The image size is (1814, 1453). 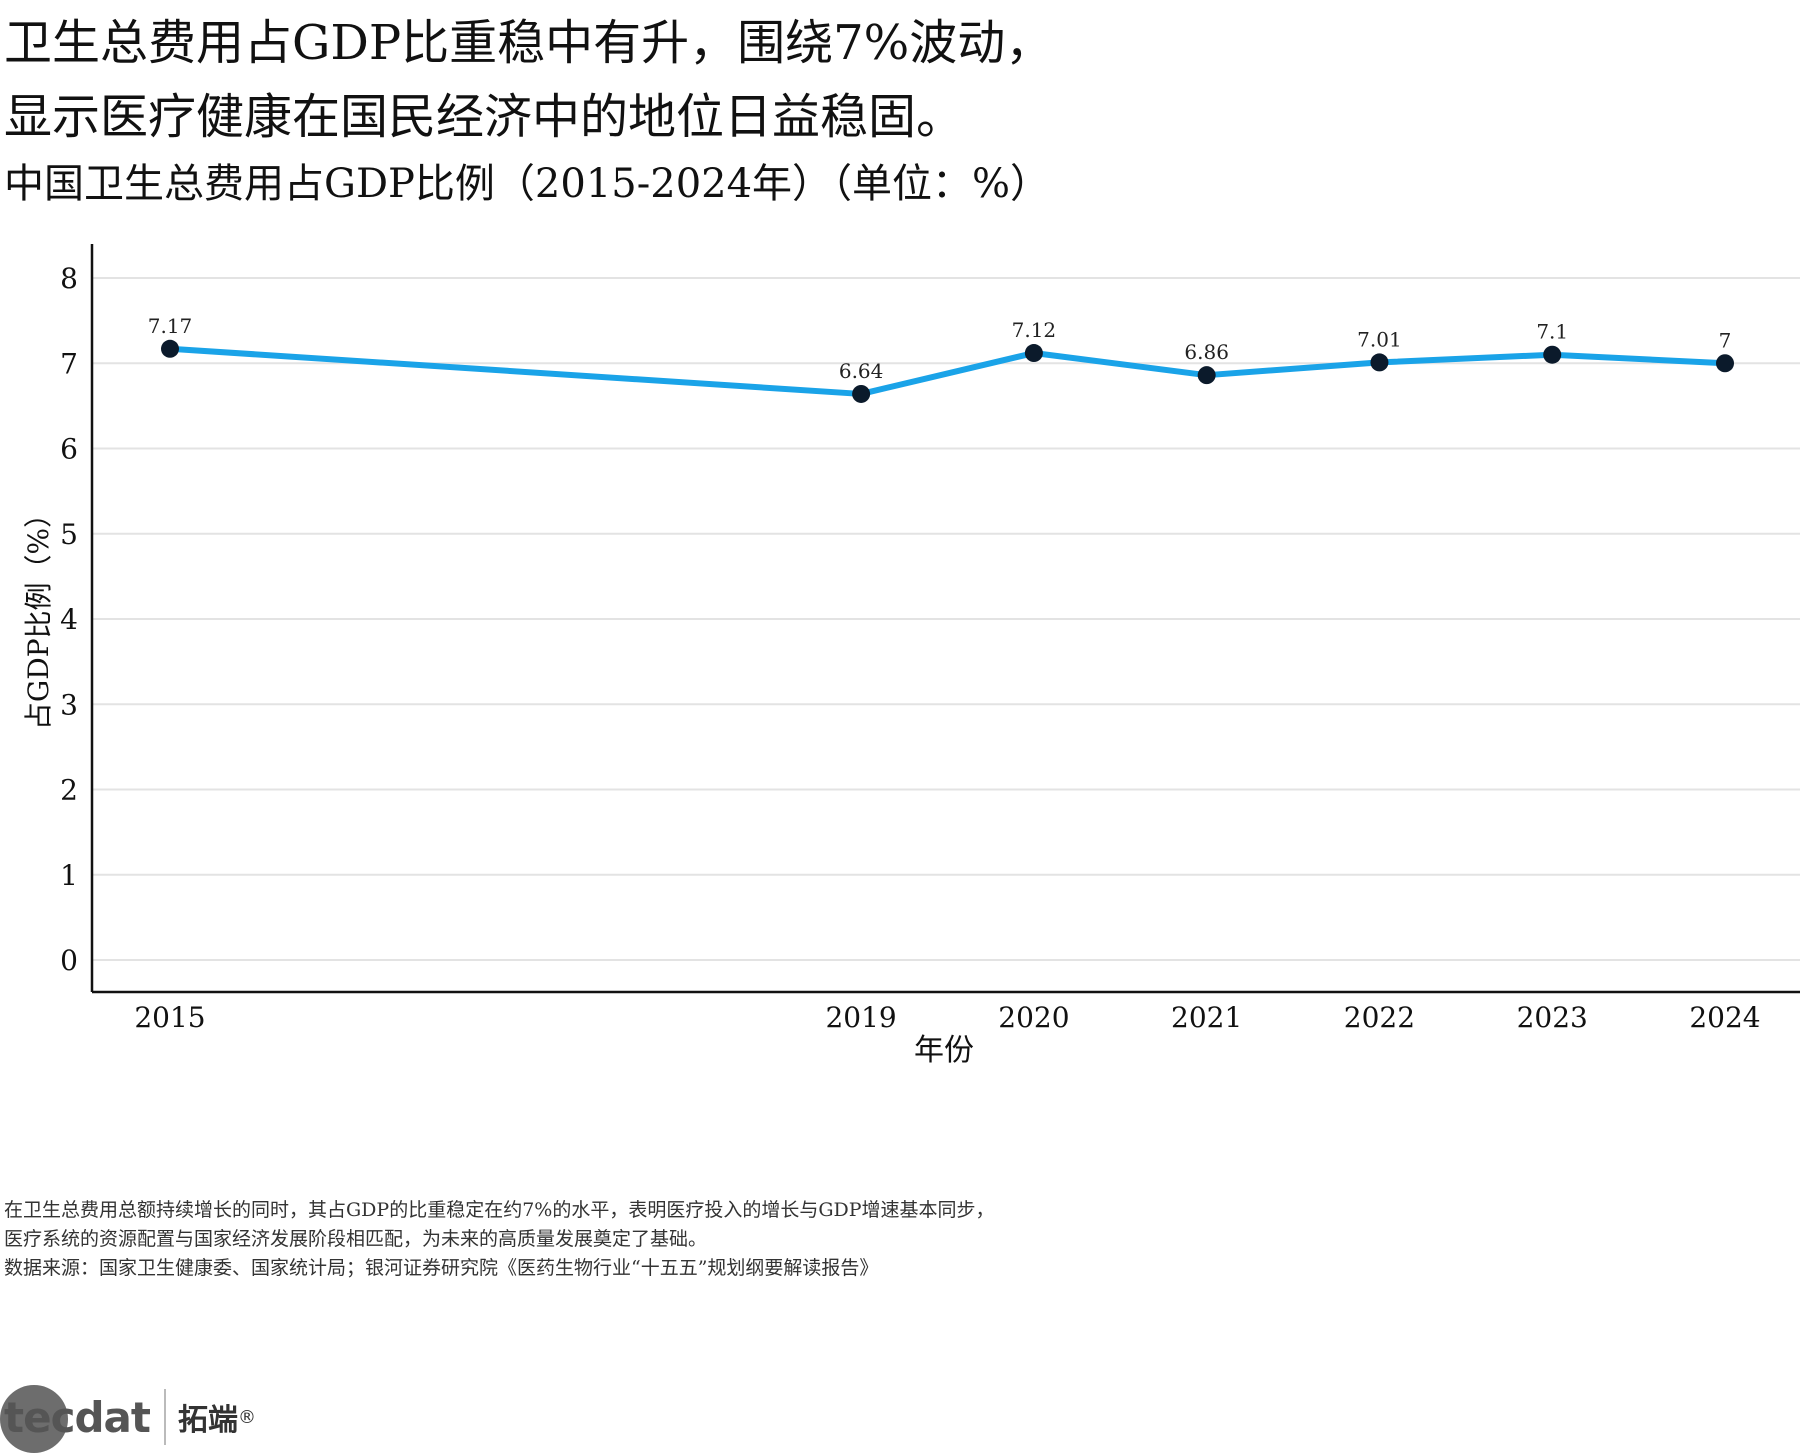 I want to click on tecdat-logo: tecdat, so click(x=75, y=1418).